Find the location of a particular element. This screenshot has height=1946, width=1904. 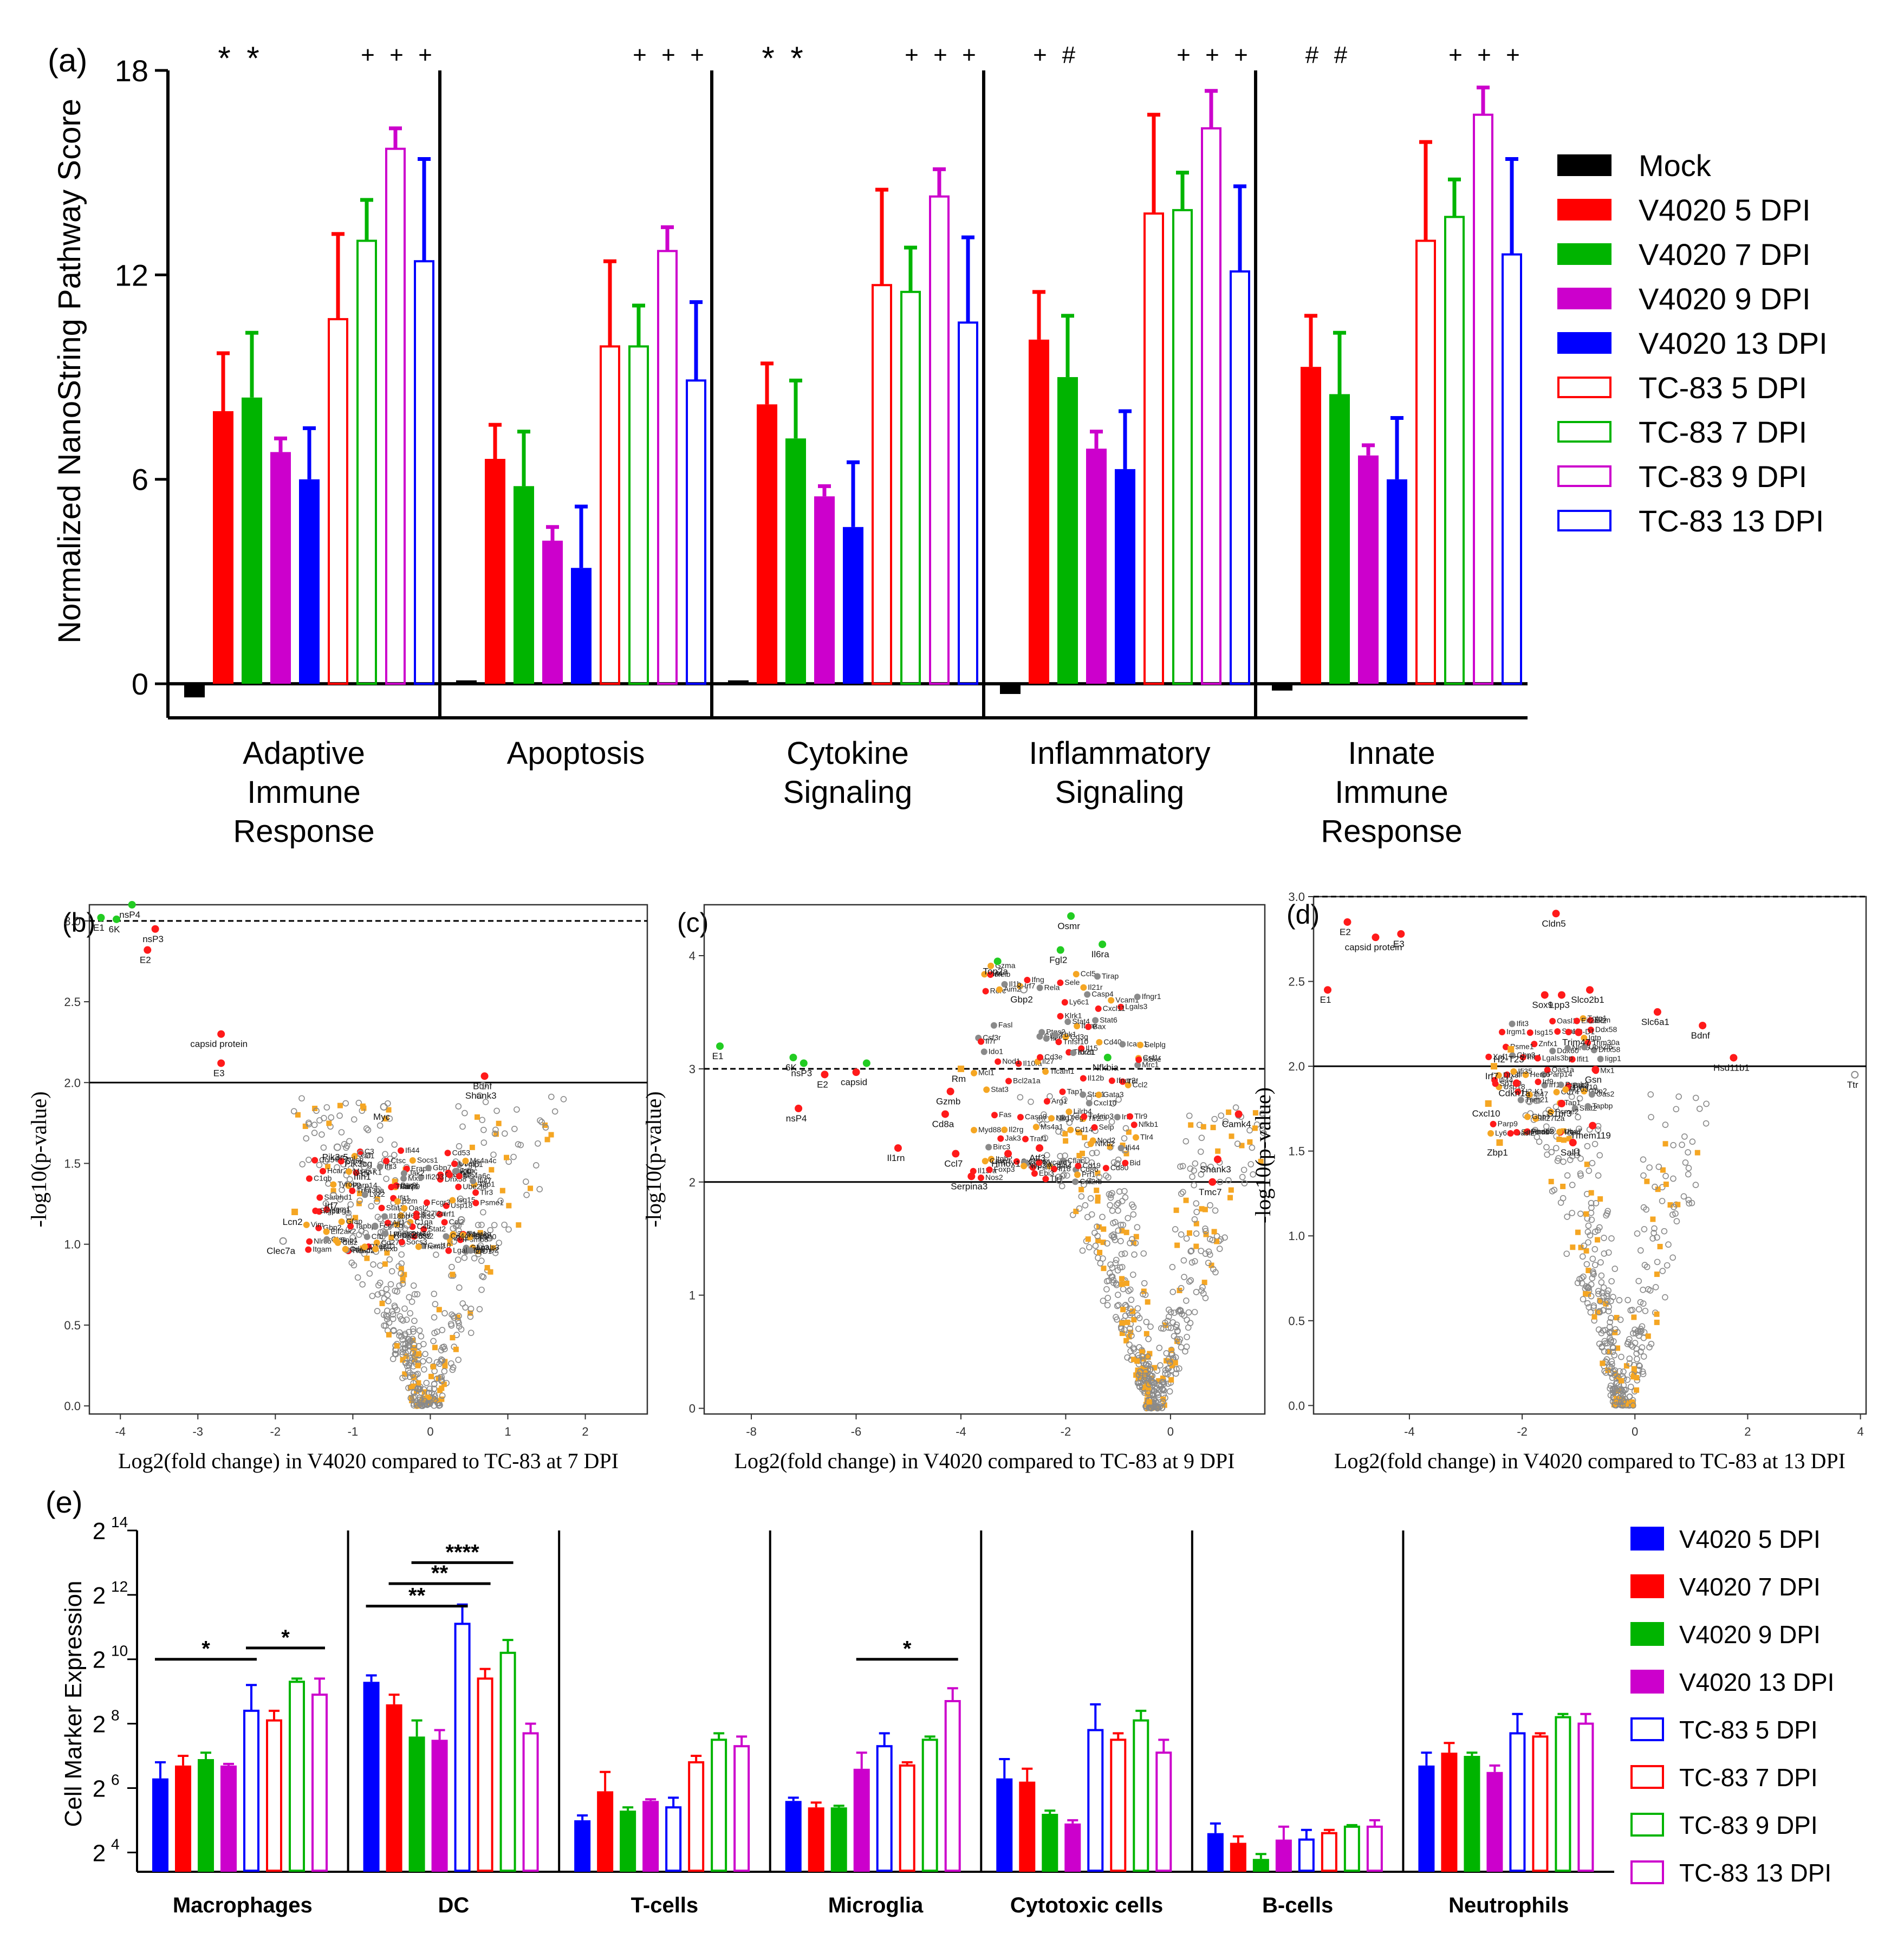

panel-a-category-label: Inflammatory is located at coordinates (1120, 754).